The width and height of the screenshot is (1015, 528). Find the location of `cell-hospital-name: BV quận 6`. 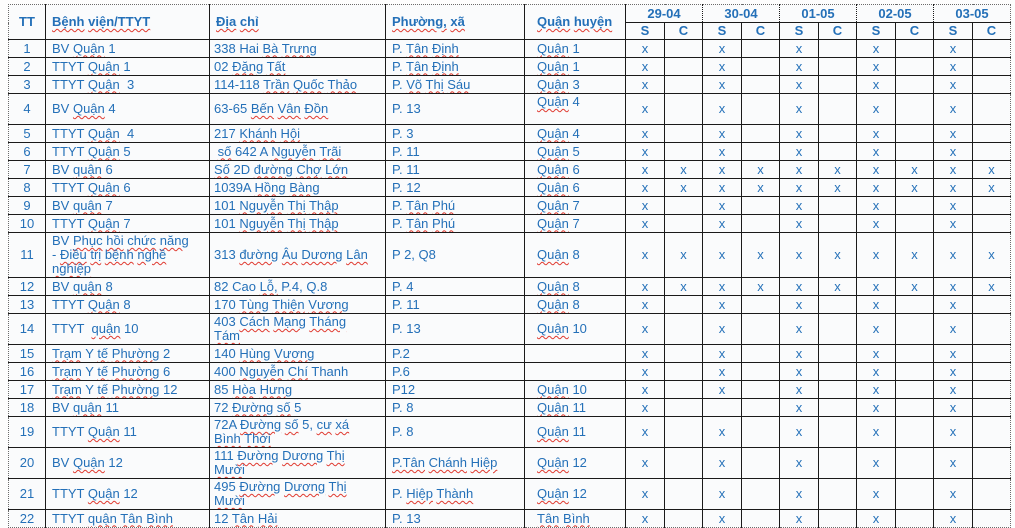

cell-hospital-name: BV quận 6 is located at coordinates (127, 169).